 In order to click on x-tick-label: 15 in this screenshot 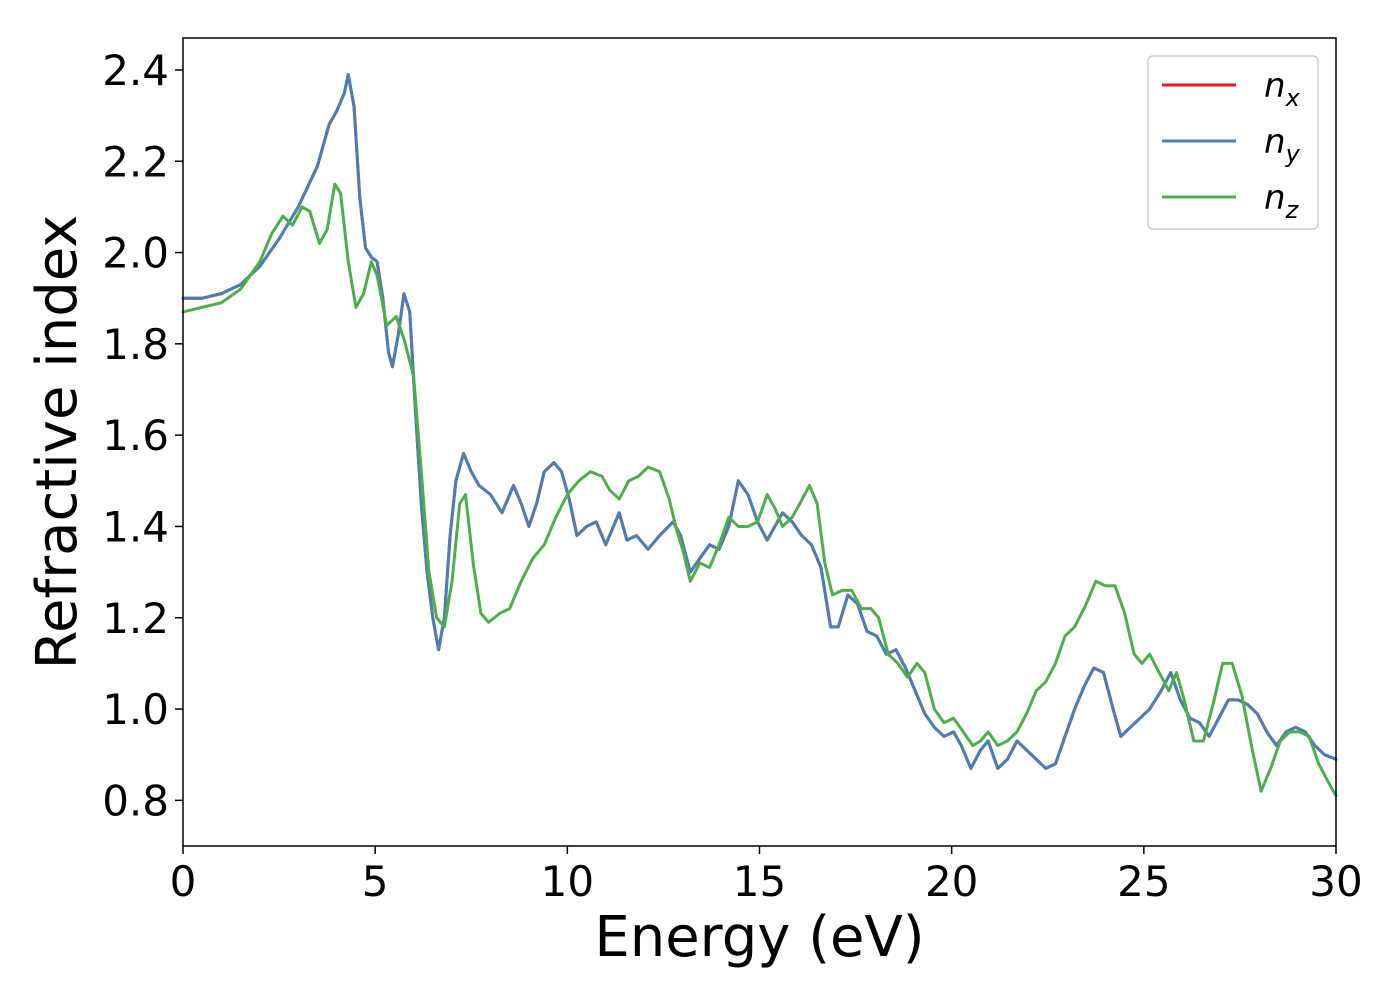, I will do `click(759, 881)`.